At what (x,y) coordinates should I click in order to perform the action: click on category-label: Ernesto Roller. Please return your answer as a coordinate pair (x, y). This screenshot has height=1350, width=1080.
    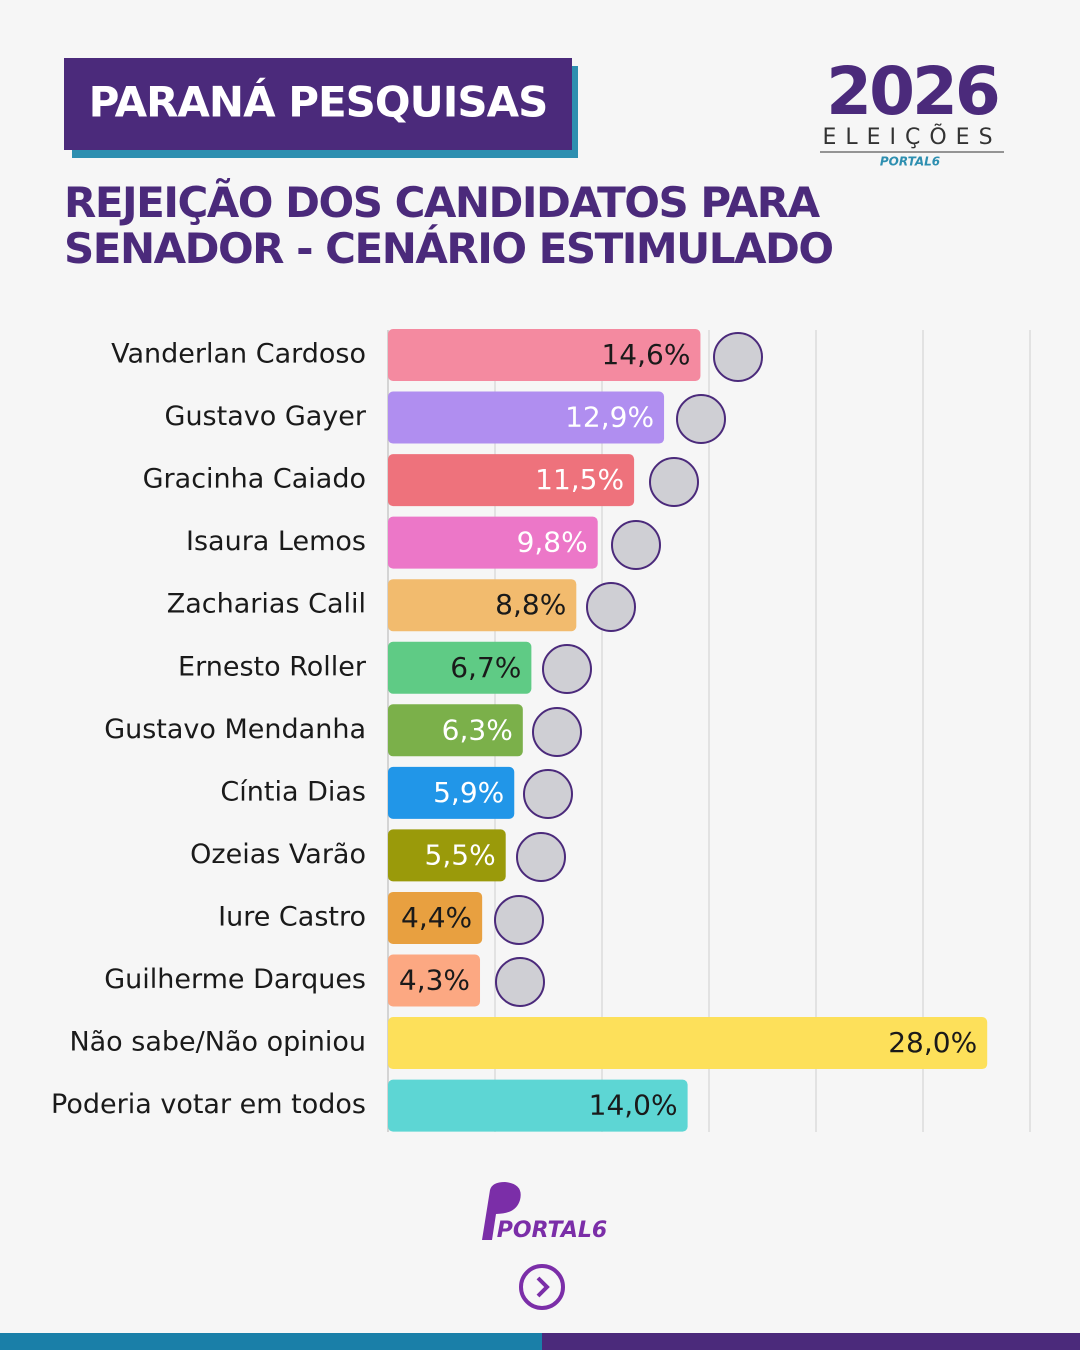
    Looking at the image, I should click on (272, 666).